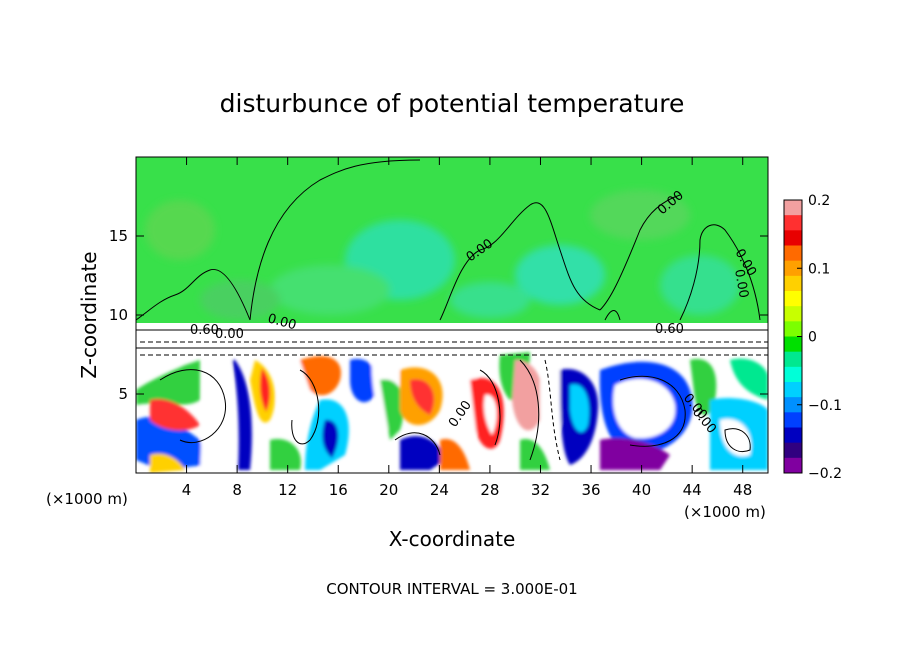  I want to click on y-axis-label: Z-coordinate, so click(89, 314).